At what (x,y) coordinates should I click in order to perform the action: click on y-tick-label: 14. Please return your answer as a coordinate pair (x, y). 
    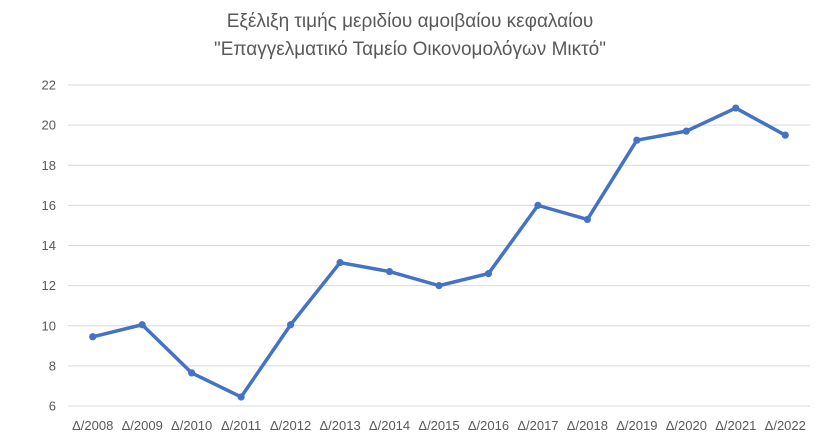
    Looking at the image, I should click on (49, 245).